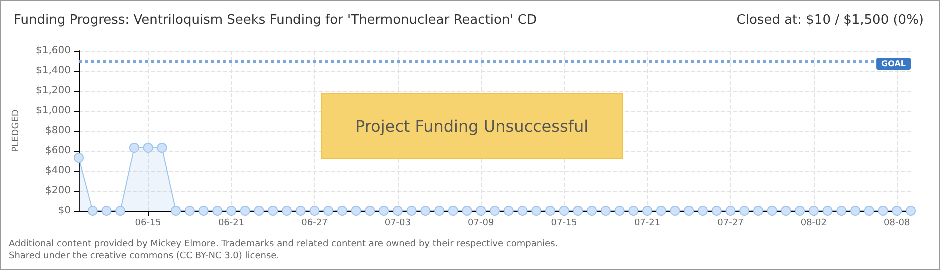 The width and height of the screenshot is (940, 270). I want to click on x-tick-label: 08-02, so click(814, 223).